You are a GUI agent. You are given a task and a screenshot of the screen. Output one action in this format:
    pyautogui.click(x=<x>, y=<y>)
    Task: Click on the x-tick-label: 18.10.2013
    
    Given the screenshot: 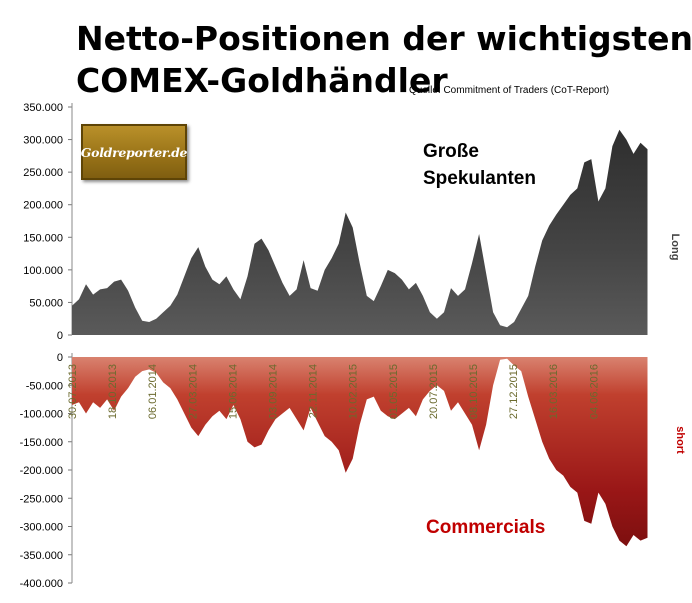 What is the action you would take?
    pyautogui.click(x=113, y=391)
    